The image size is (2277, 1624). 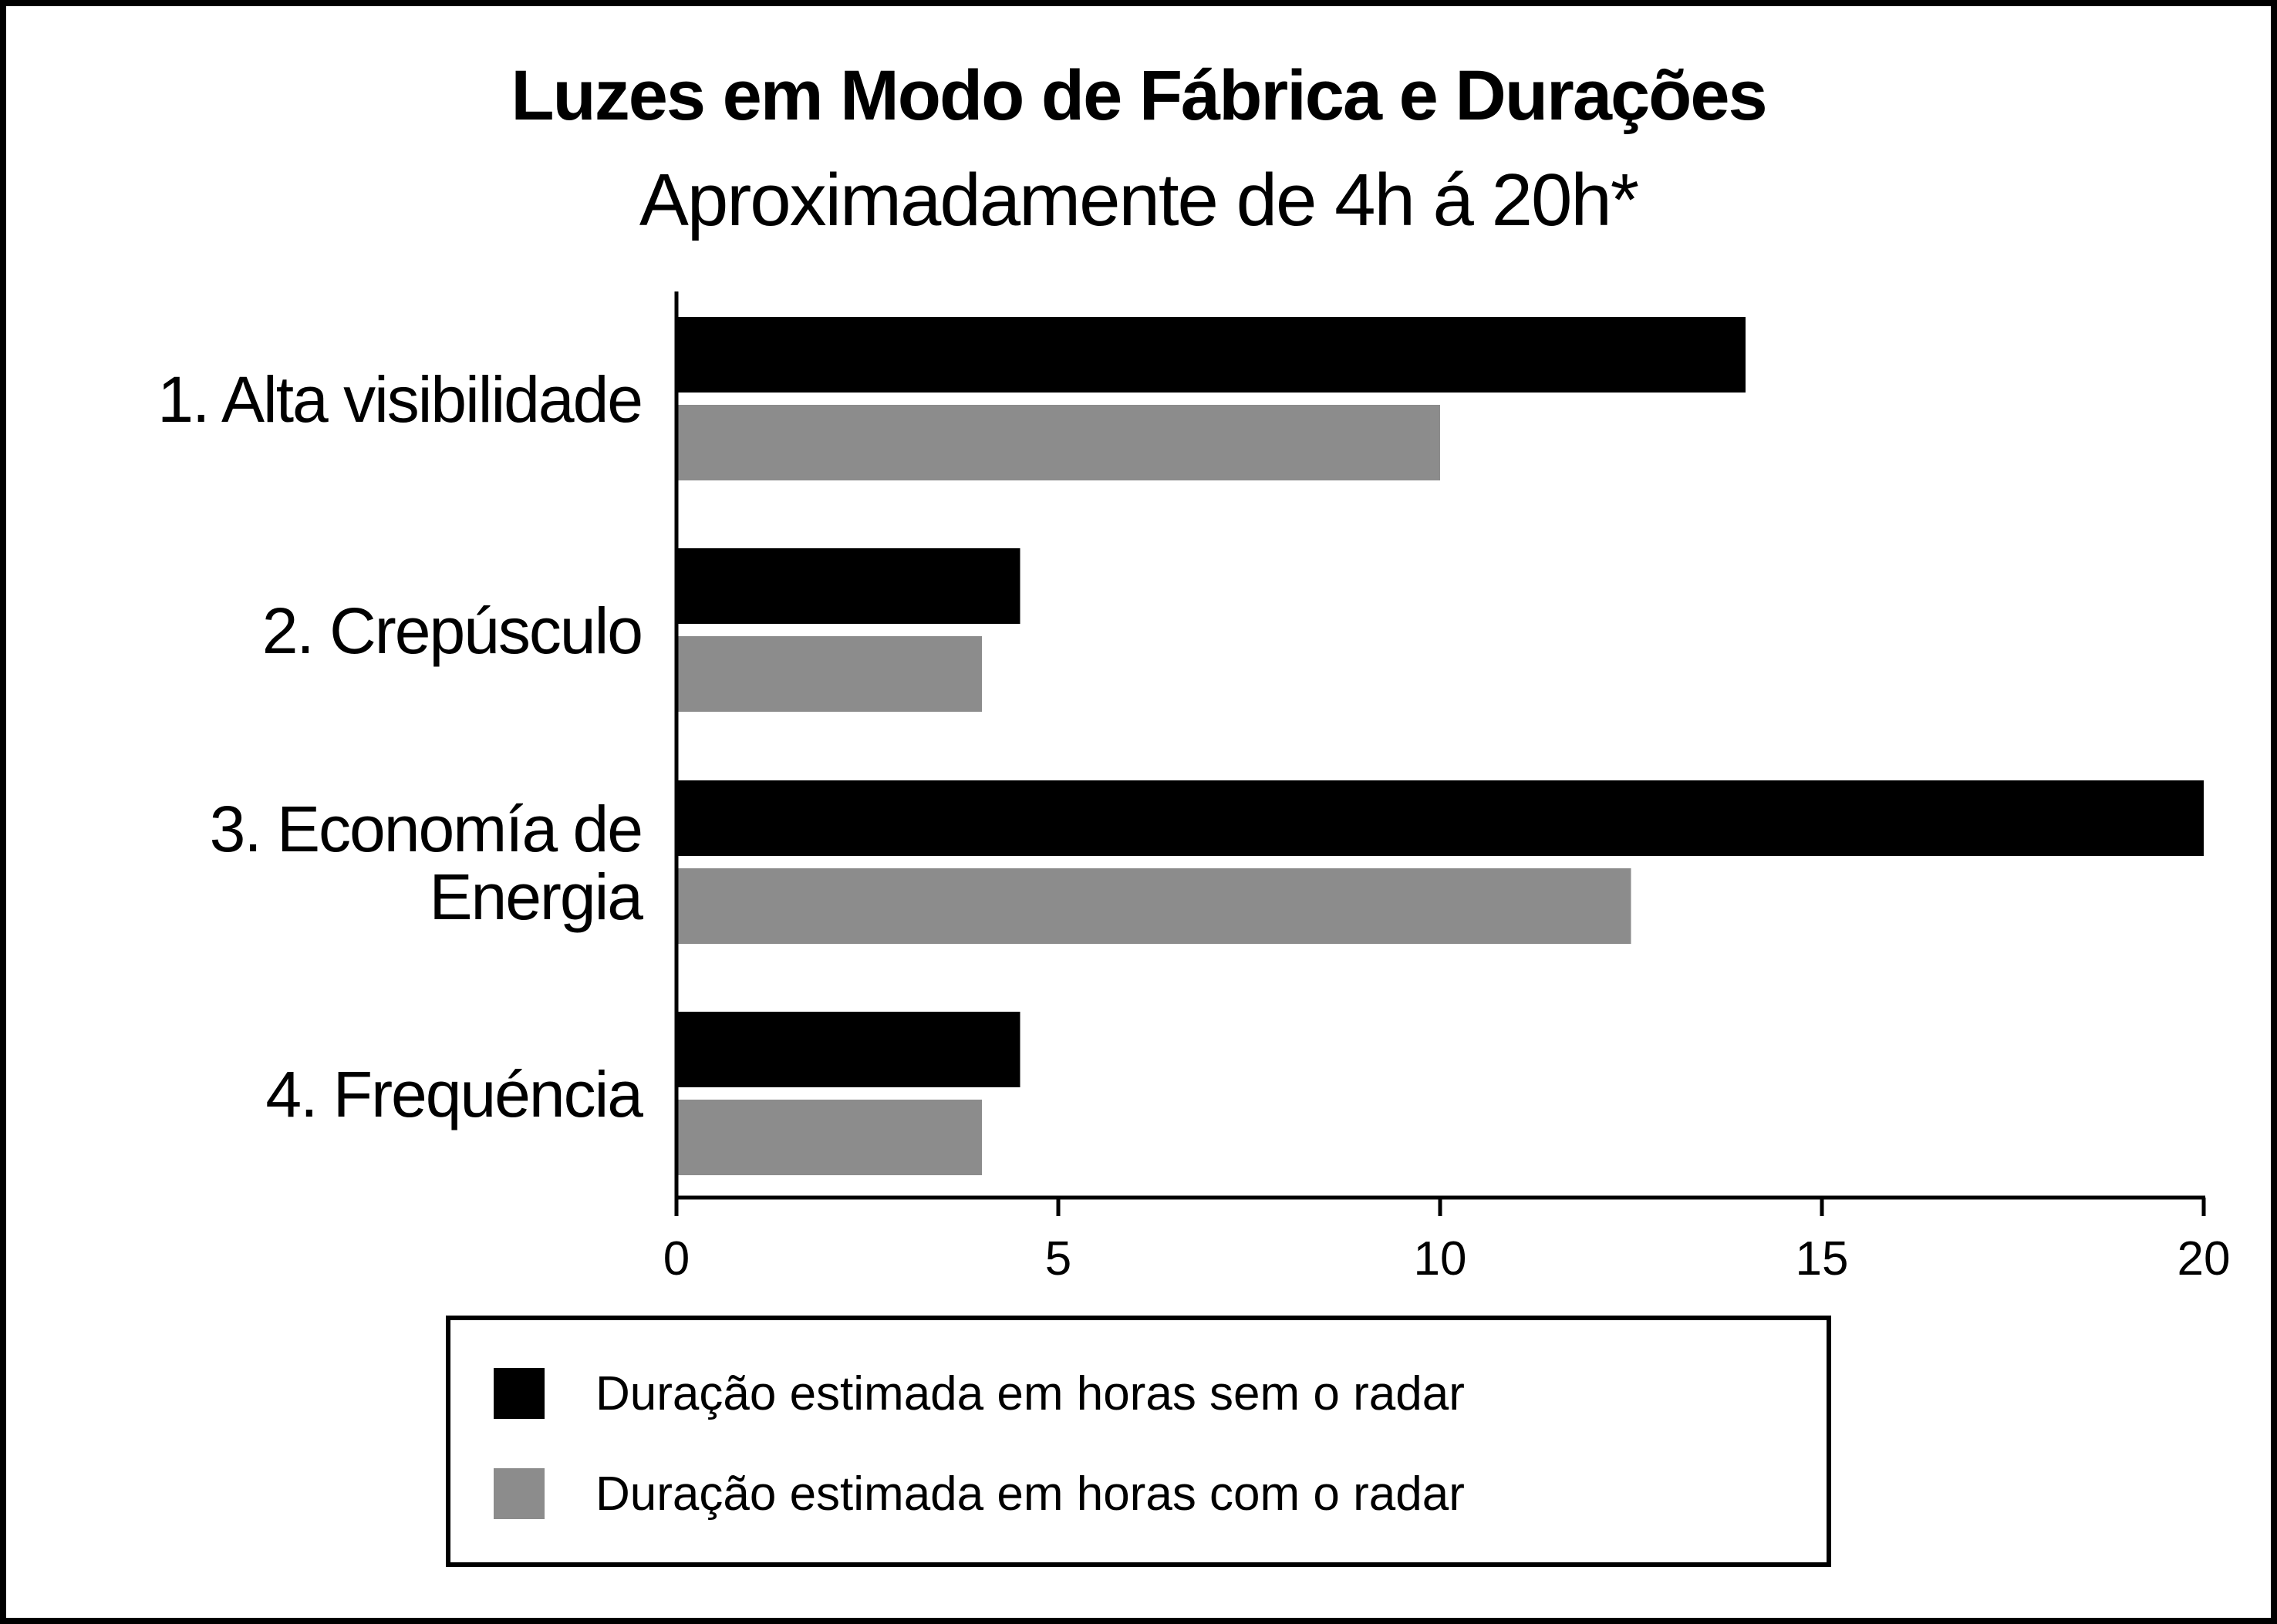 I want to click on category-label-4: 4. Frequéncia, so click(x=454, y=1094).